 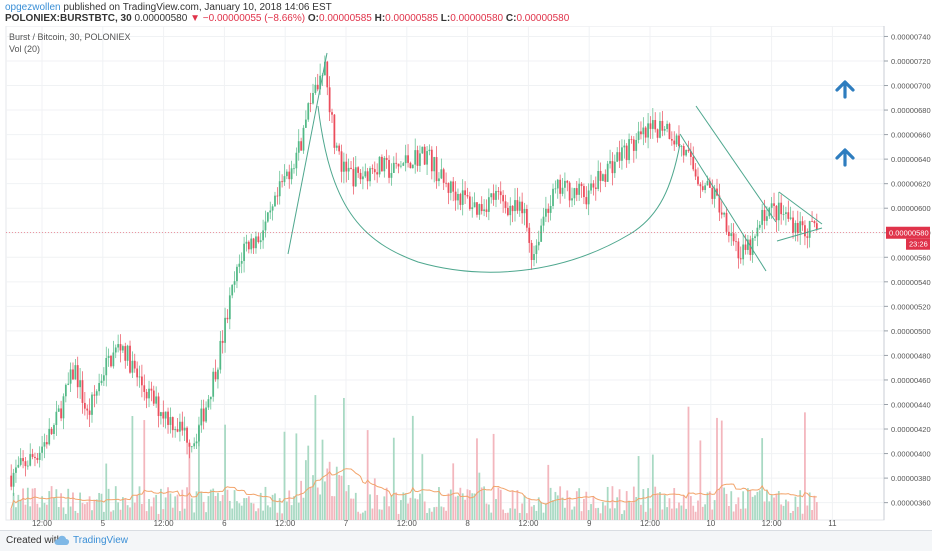 I want to click on author-link: opgezwollen, so click(x=33, y=7).